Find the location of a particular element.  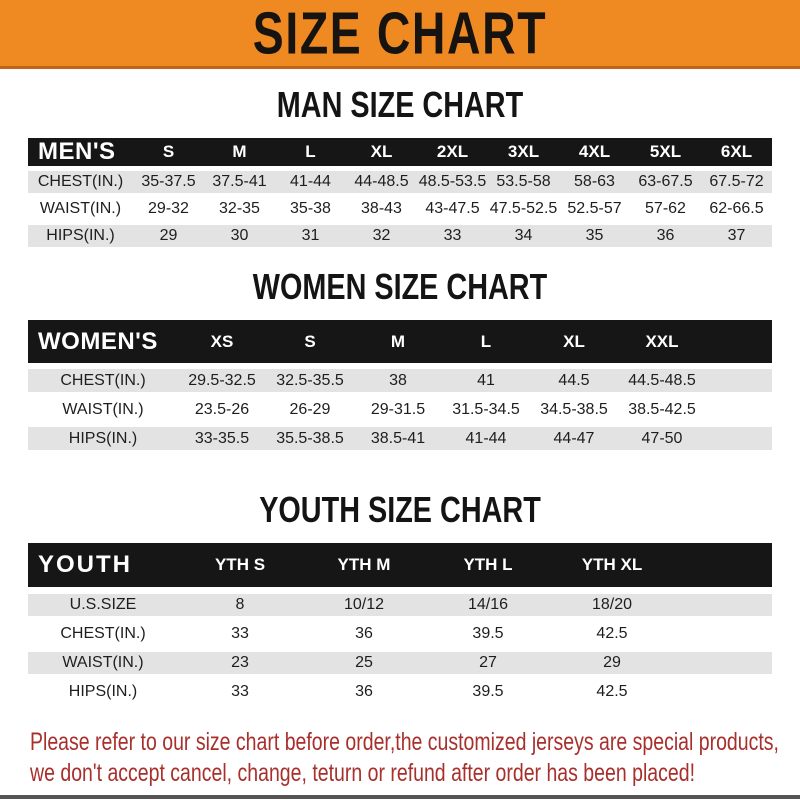

table-cell: 35.5-38.5 is located at coordinates (310, 438).